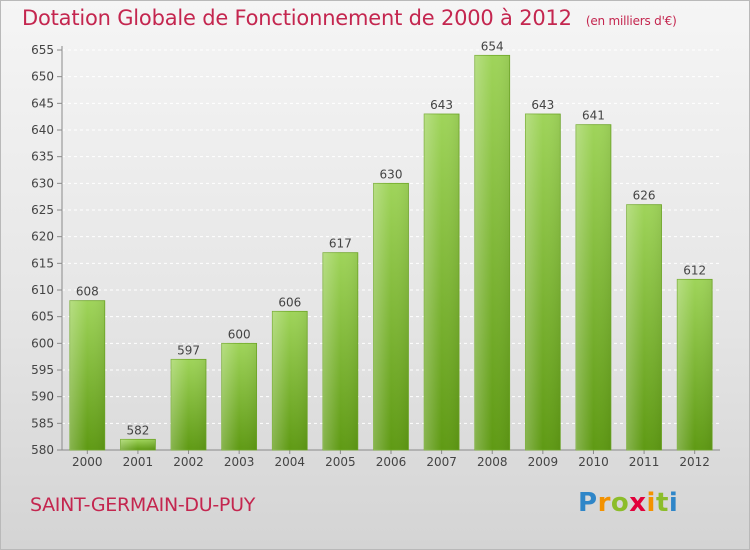 The height and width of the screenshot is (550, 750). Describe the element at coordinates (340, 244) in the screenshot. I see `data-label: 617` at that location.